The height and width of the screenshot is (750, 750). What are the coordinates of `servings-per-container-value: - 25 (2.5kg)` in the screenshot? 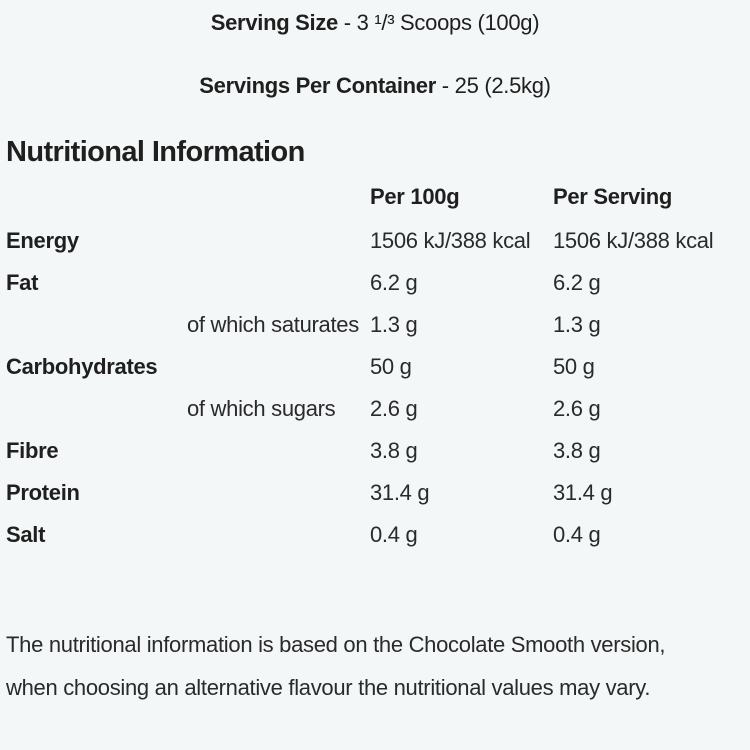 It's located at (493, 85).